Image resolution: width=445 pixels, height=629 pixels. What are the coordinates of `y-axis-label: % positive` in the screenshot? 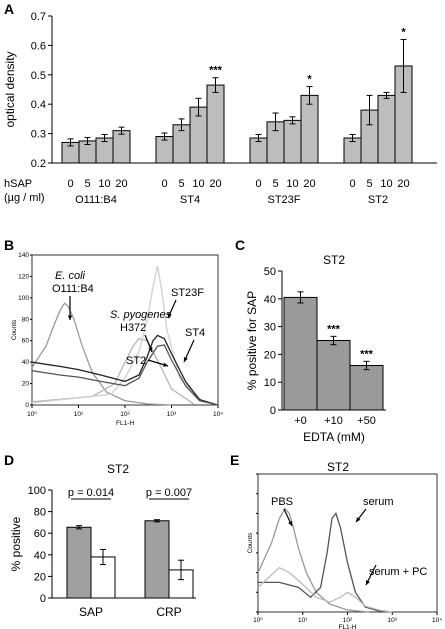 It's located at (16, 543).